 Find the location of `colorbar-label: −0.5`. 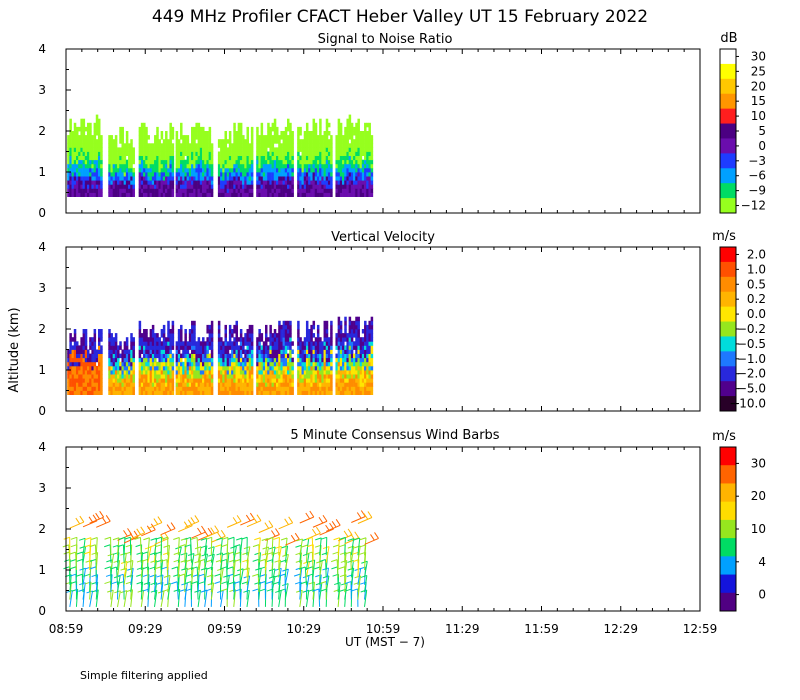

colorbar-label: −0.5 is located at coordinates (751, 344).